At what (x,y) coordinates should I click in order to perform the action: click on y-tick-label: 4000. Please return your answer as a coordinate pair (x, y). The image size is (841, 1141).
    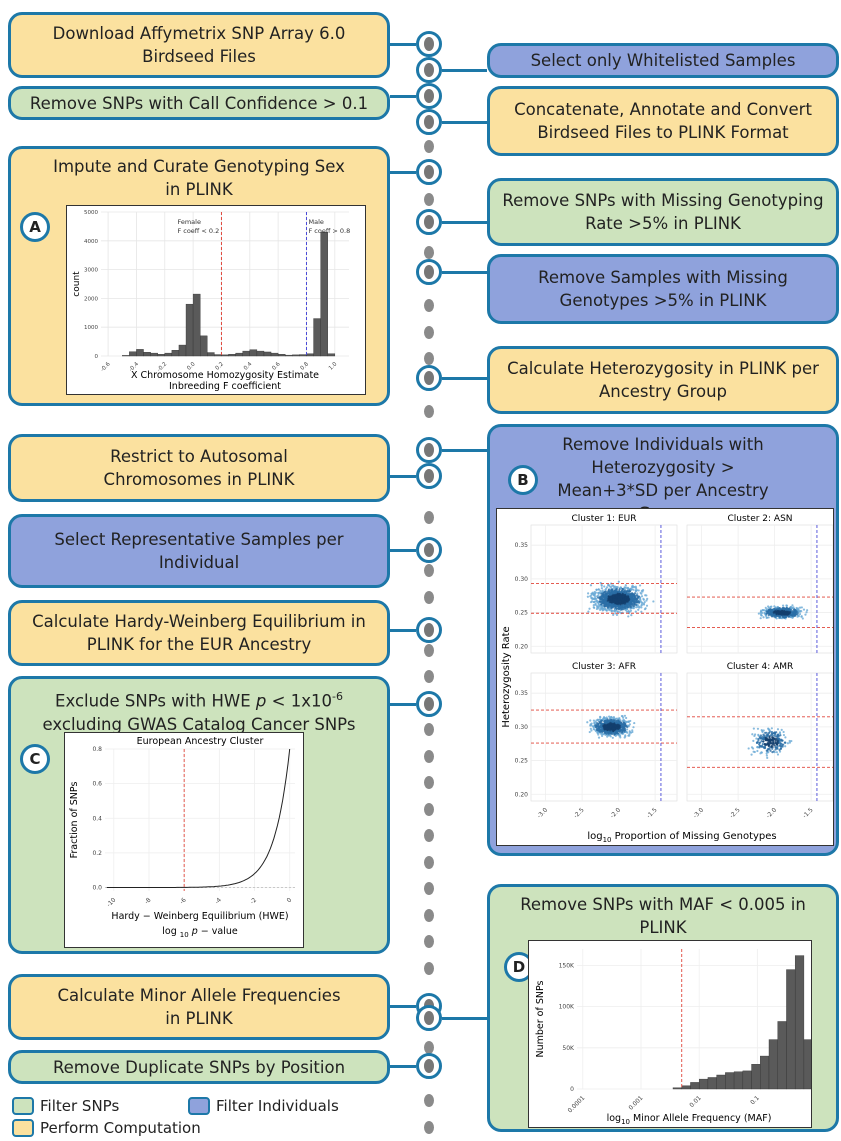
    Looking at the image, I should click on (91, 242).